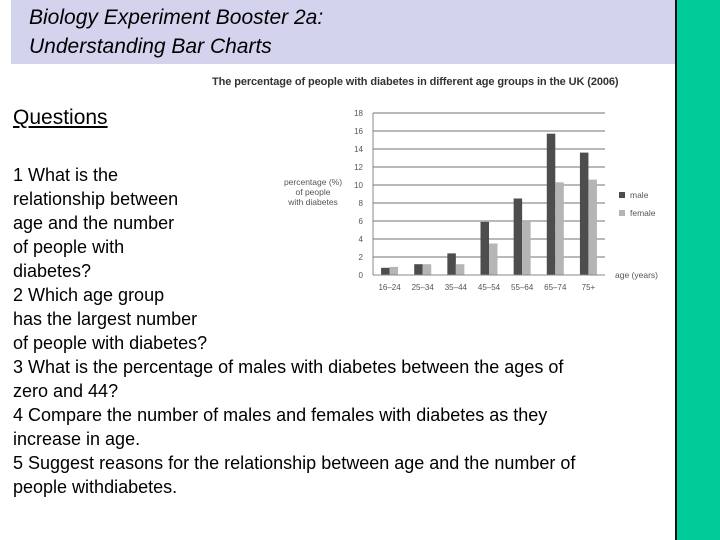  I want to click on question-line: diabetes?, so click(52, 271).